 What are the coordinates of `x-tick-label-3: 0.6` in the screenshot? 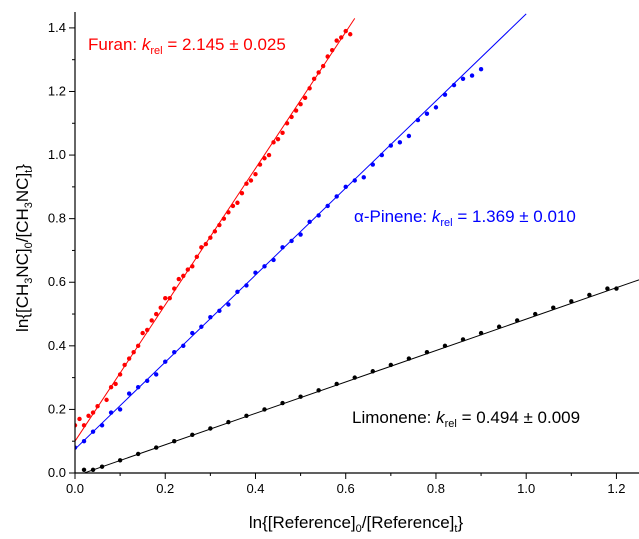 It's located at (346, 488).